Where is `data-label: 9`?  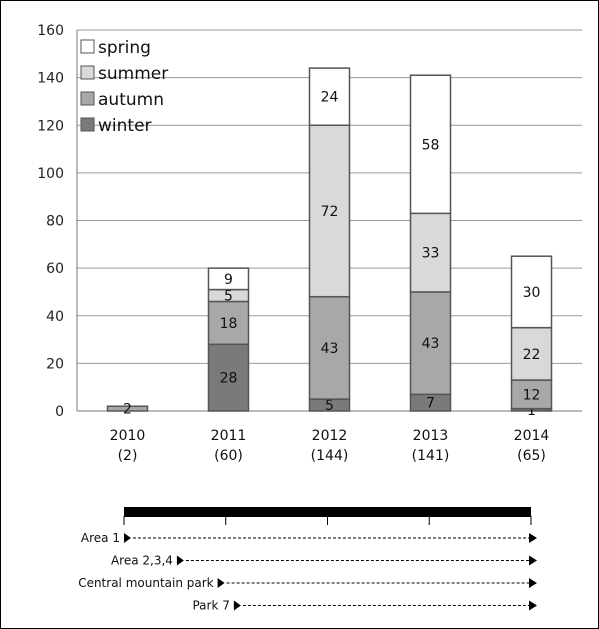 data-label: 9 is located at coordinates (228, 280).